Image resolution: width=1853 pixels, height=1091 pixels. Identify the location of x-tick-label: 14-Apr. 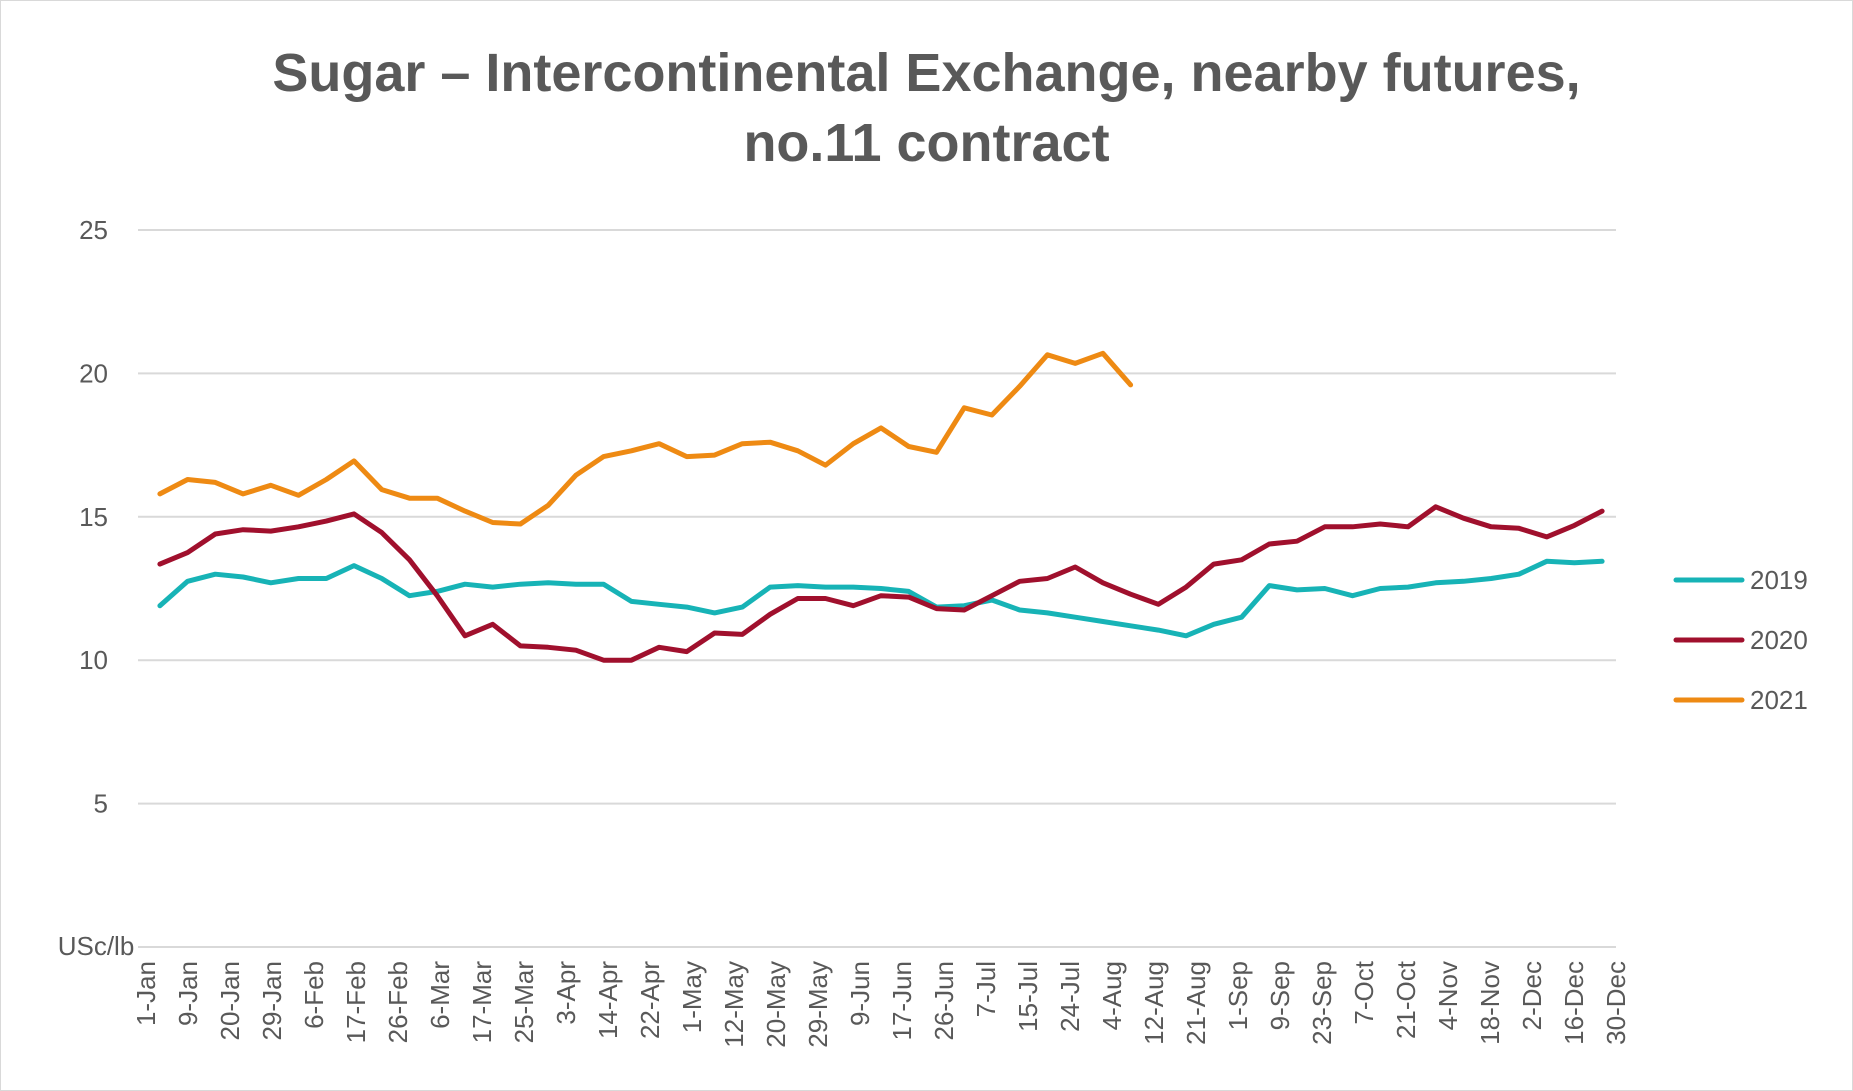
(608, 1000).